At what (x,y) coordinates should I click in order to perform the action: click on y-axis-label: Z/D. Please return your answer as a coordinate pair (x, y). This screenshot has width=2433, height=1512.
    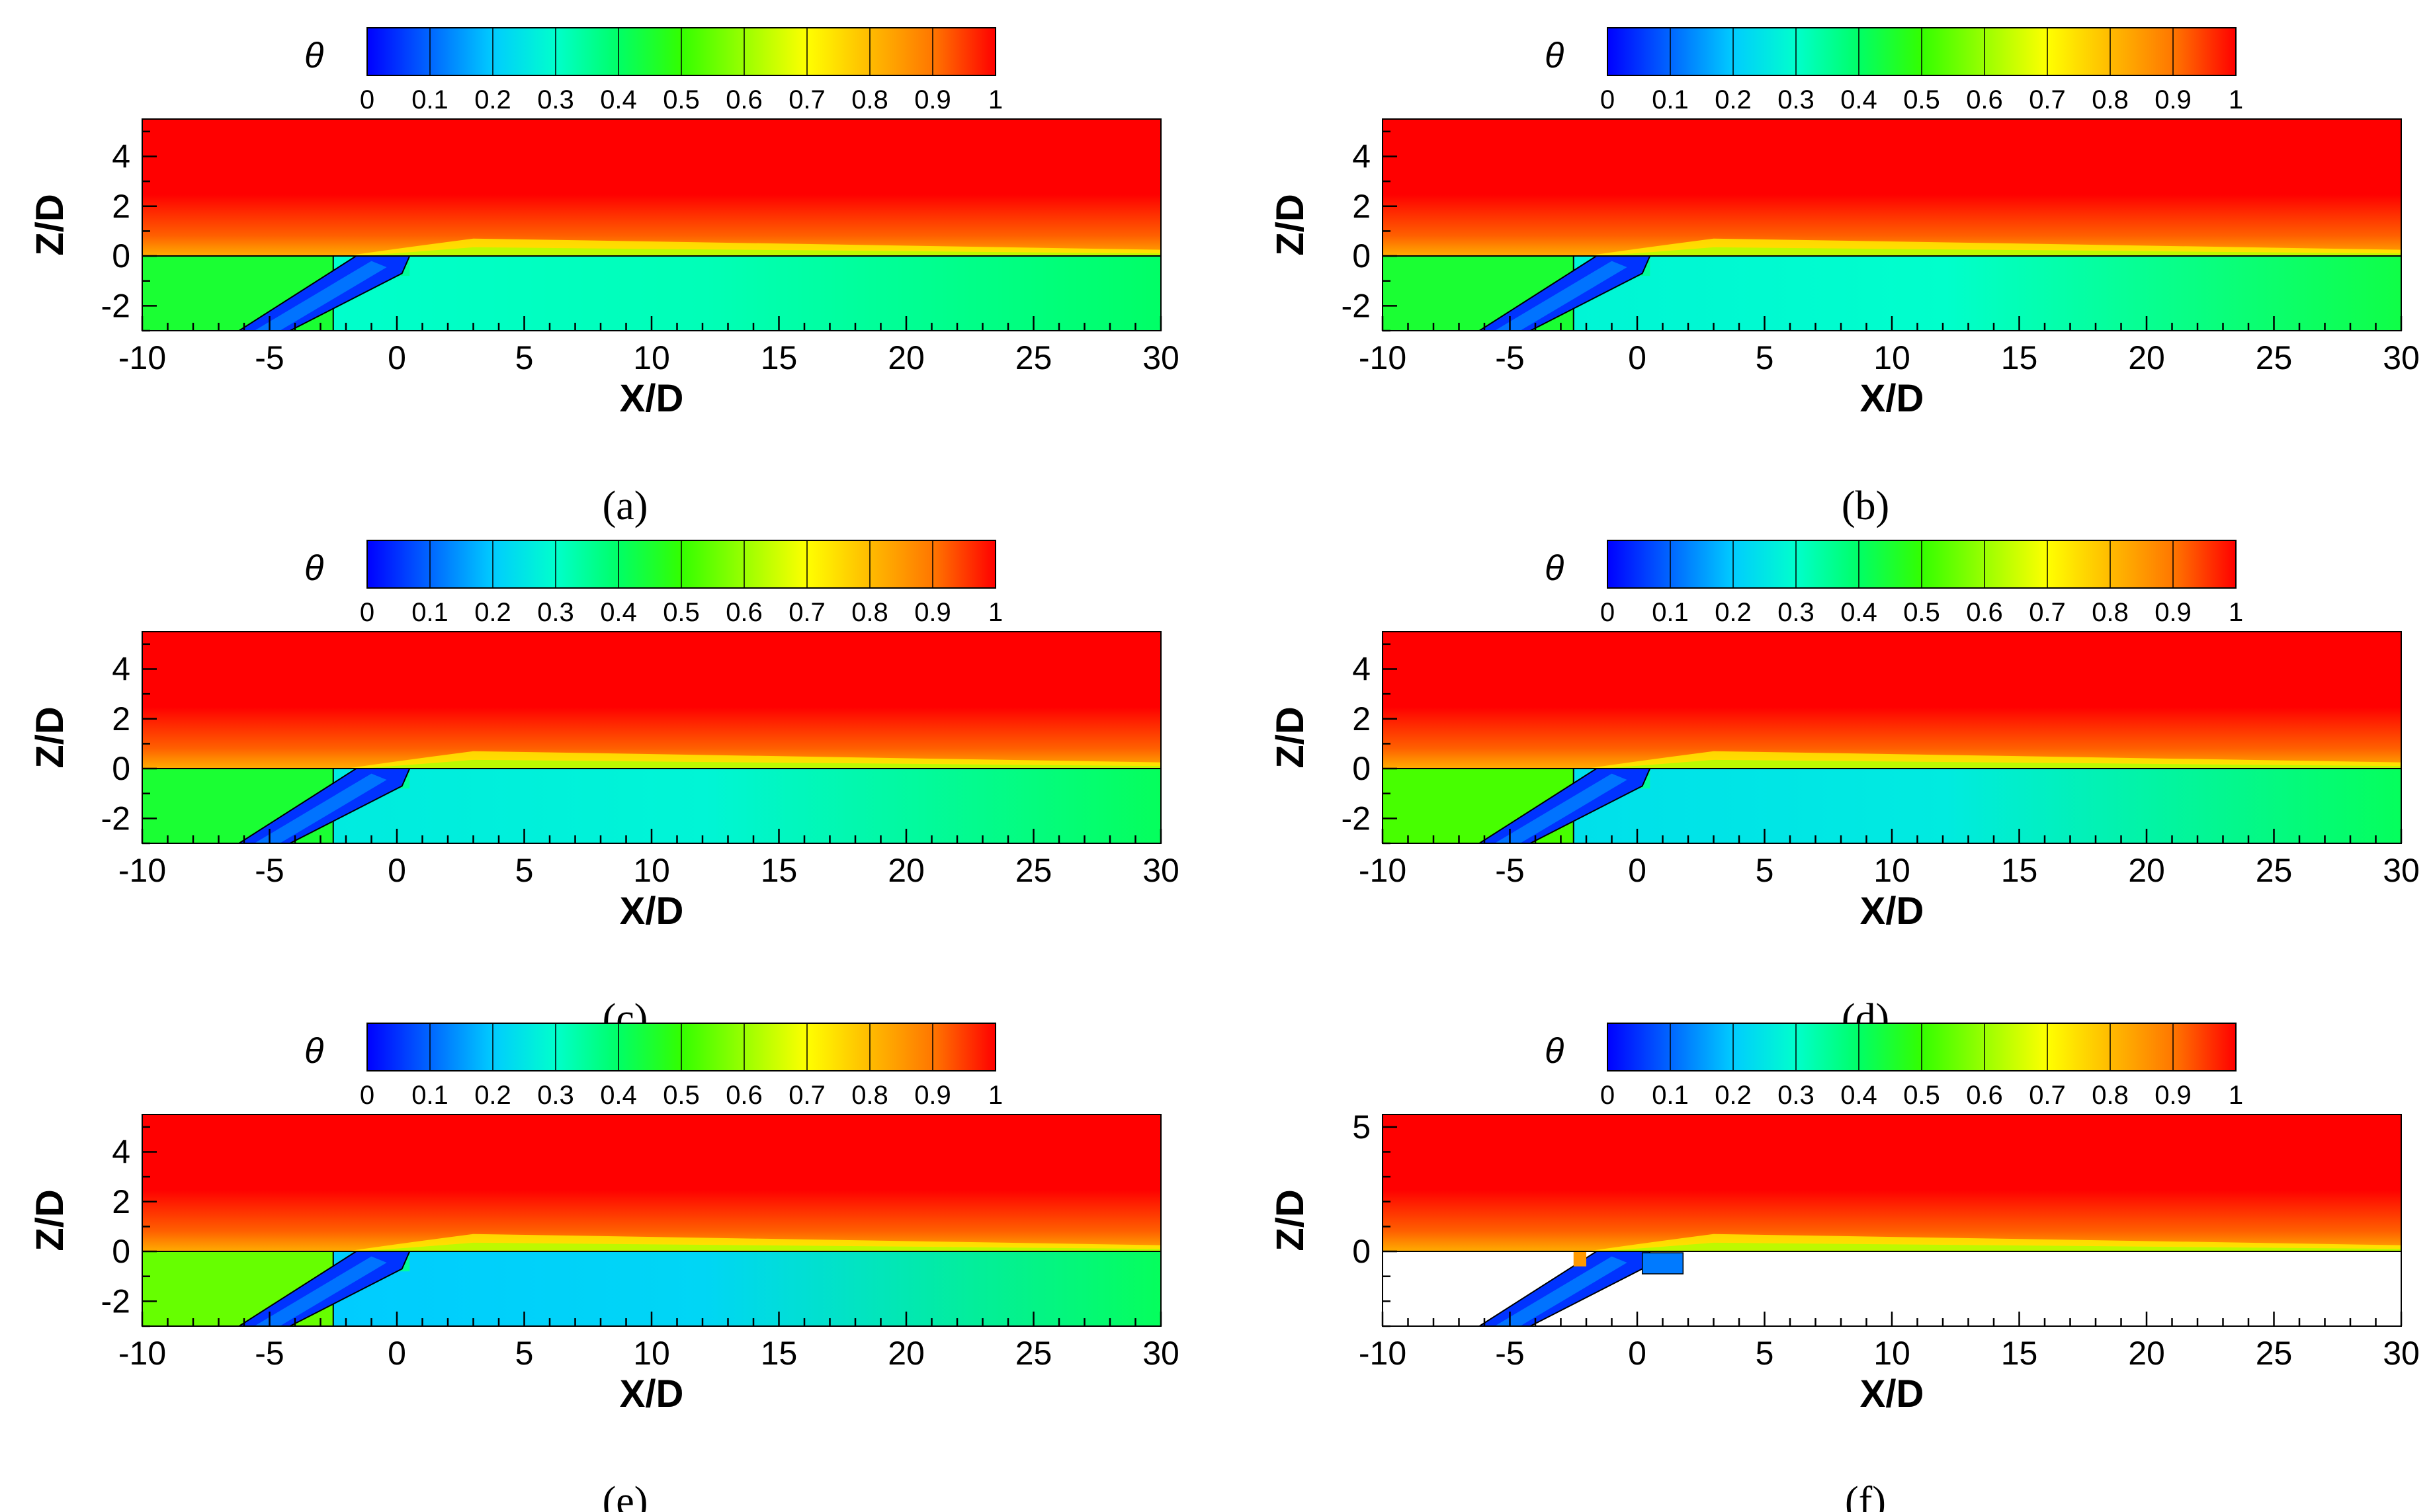
    Looking at the image, I should click on (1290, 1220).